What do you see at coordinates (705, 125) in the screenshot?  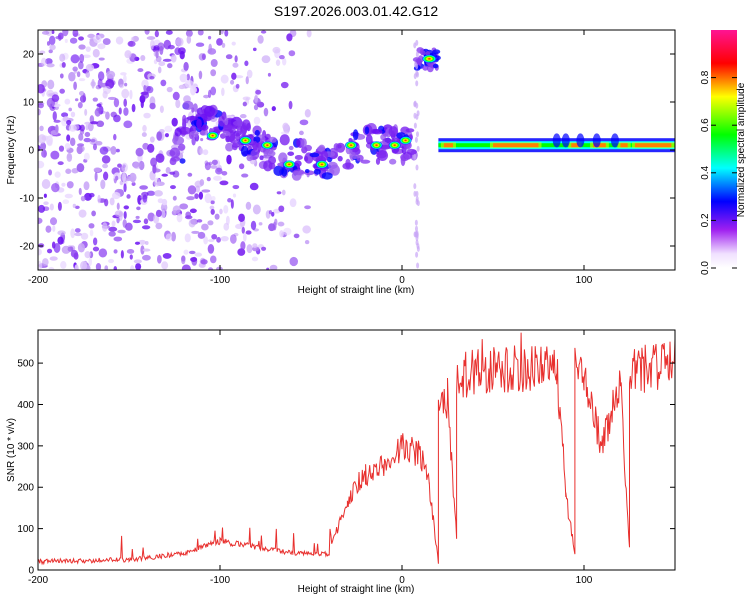 I see `colorbar-tick-label: 0.6` at bounding box center [705, 125].